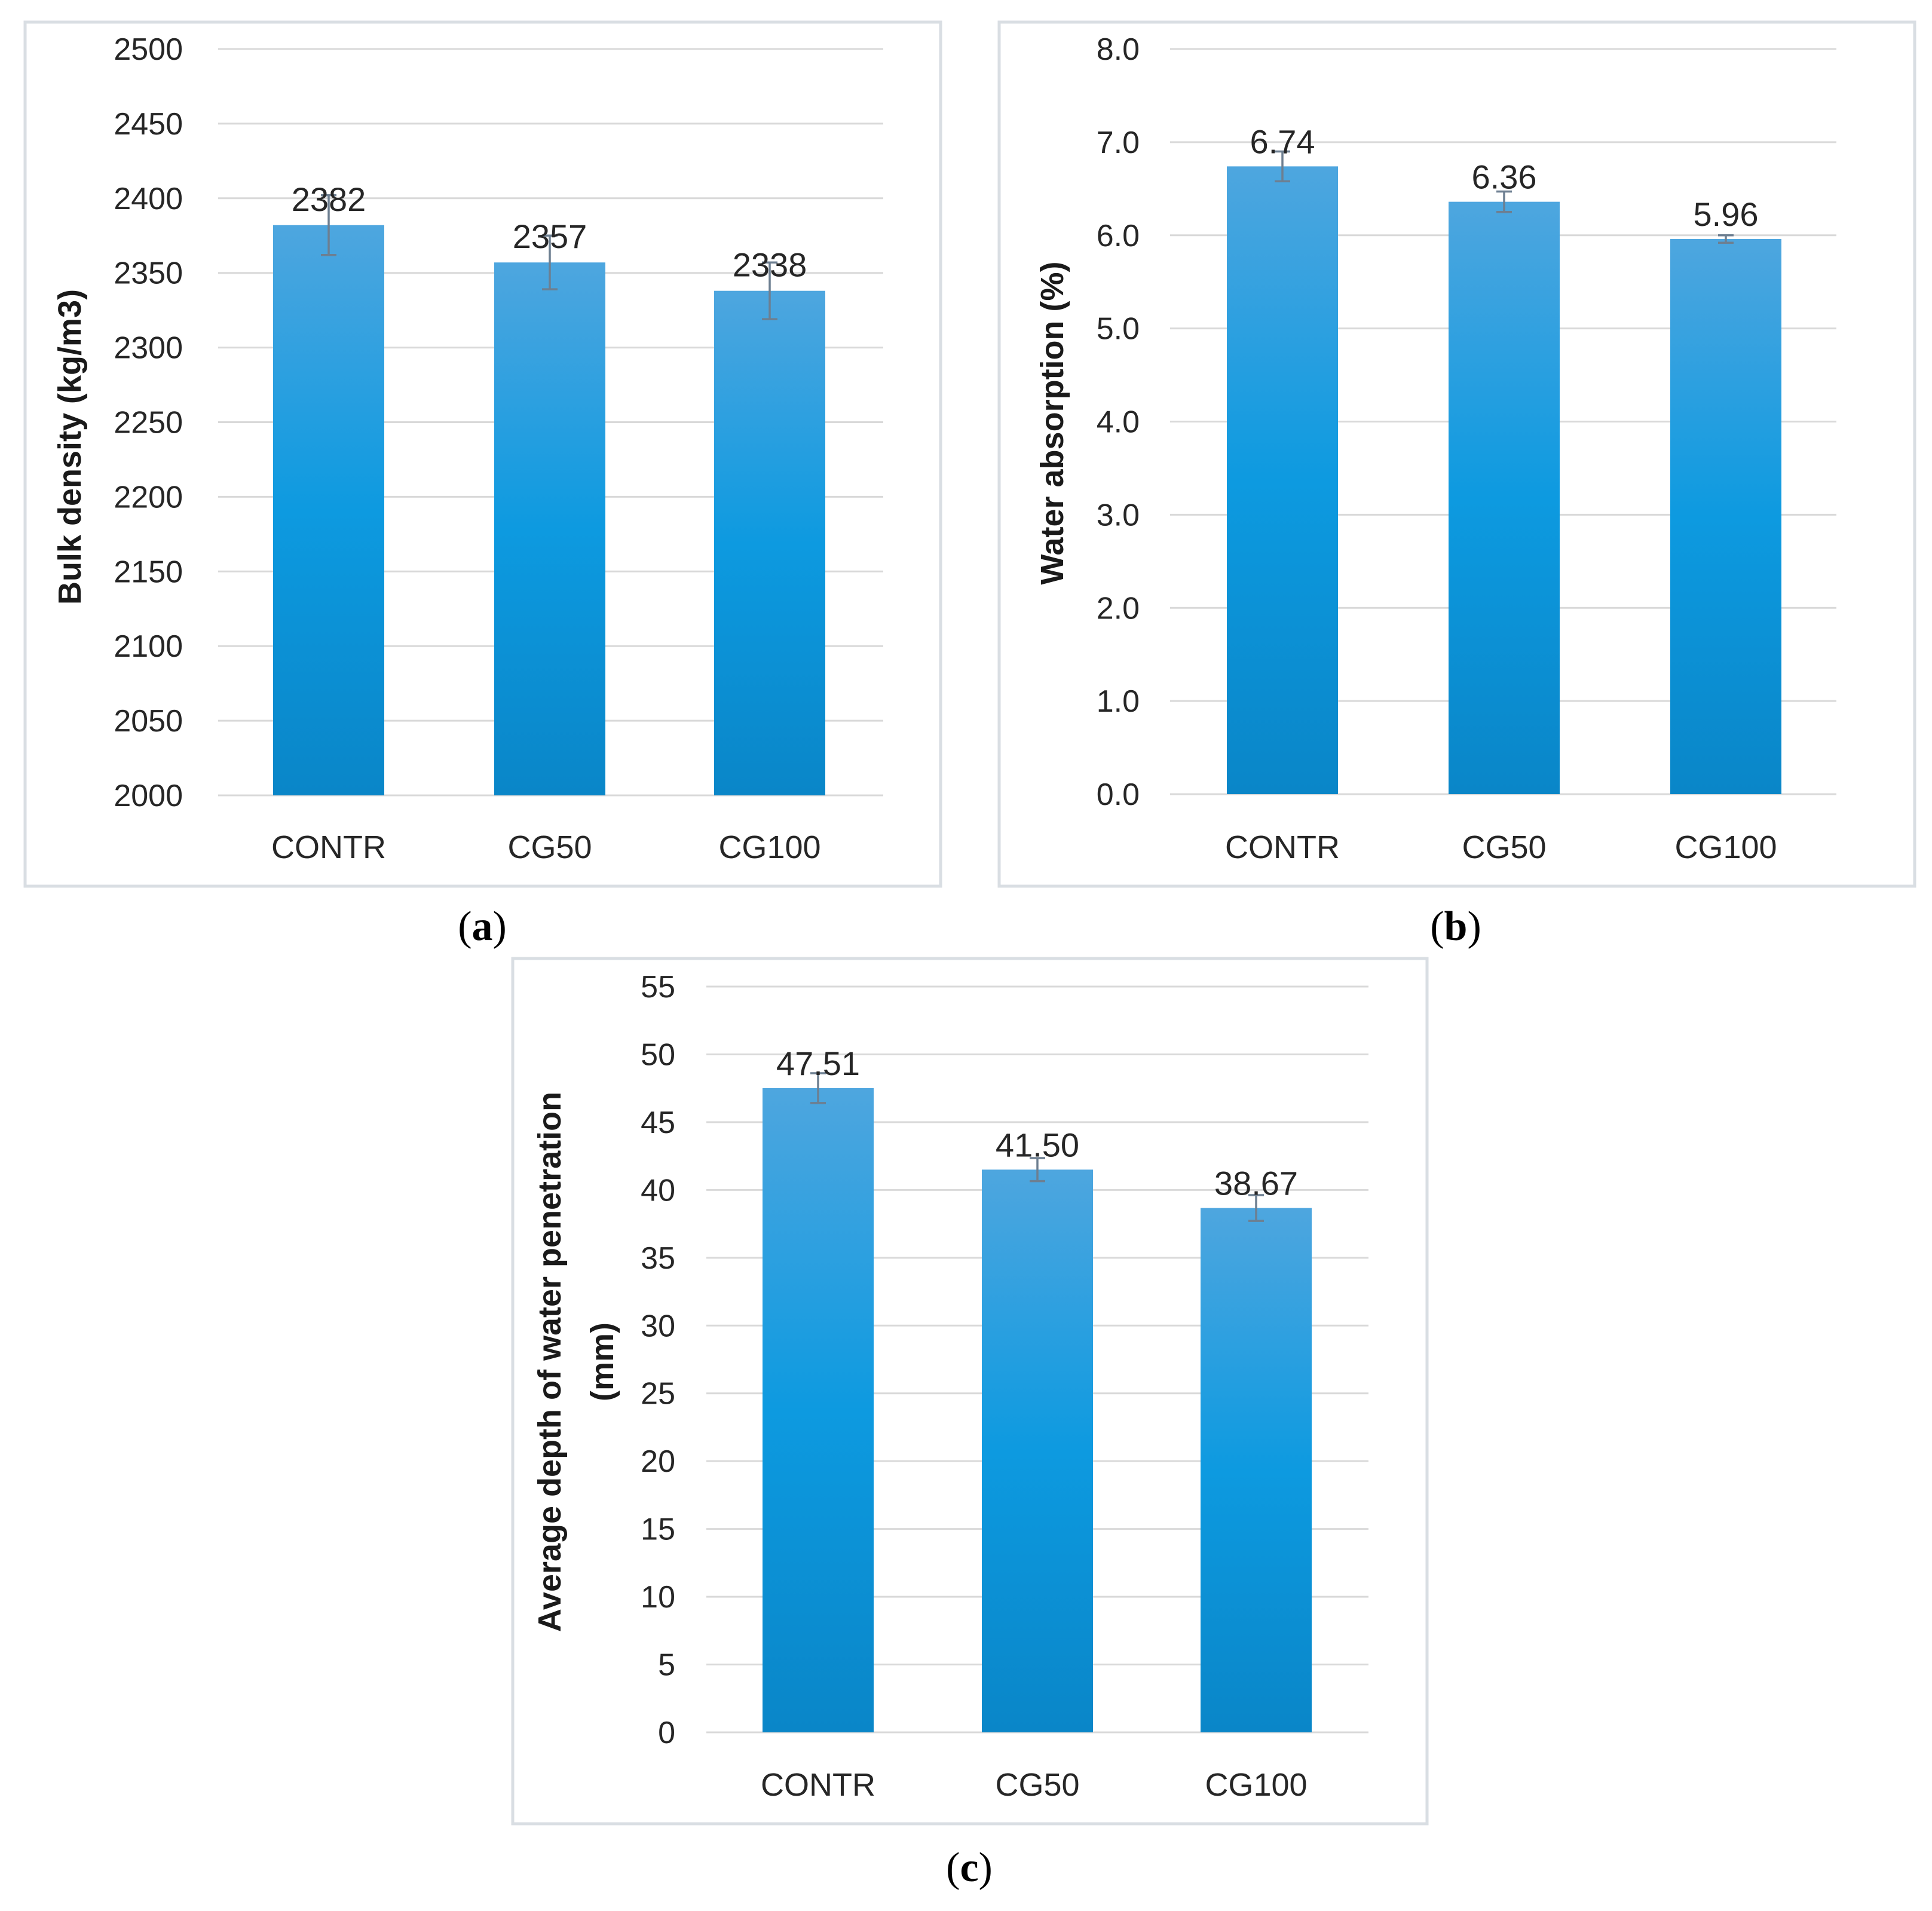  I want to click on panel-c-y-tick-label: 25, so click(658, 1394).